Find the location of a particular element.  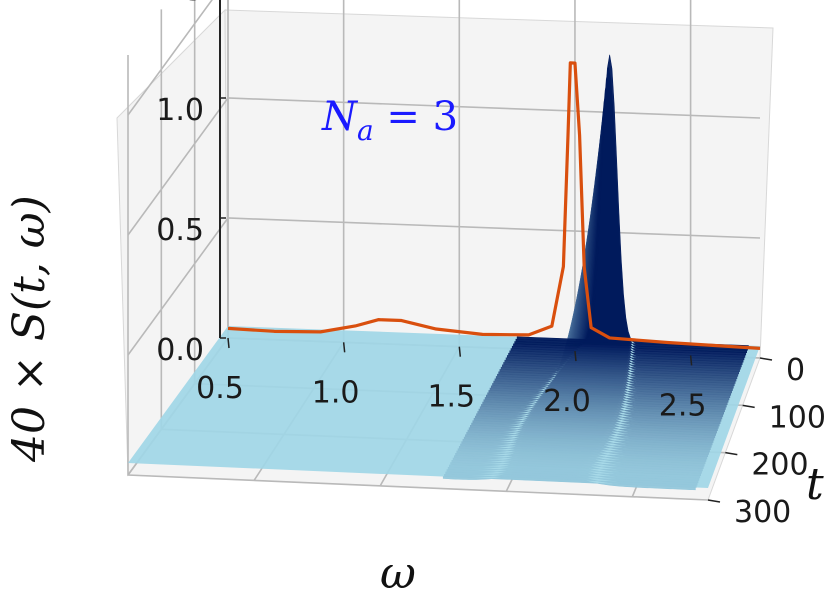

x-axis-label: ω is located at coordinates (398, 571).